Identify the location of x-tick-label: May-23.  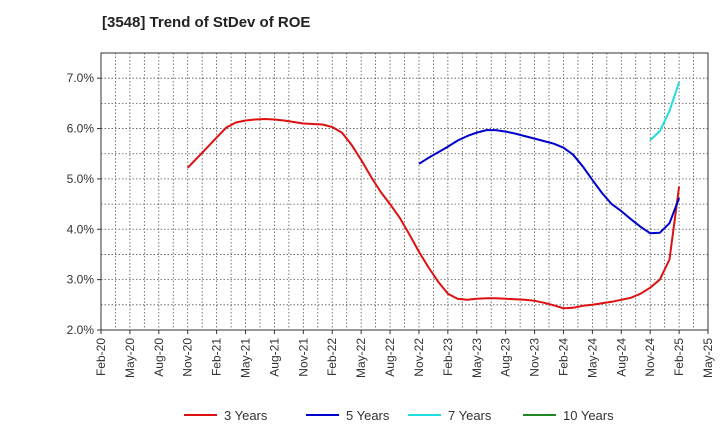
(477, 358).